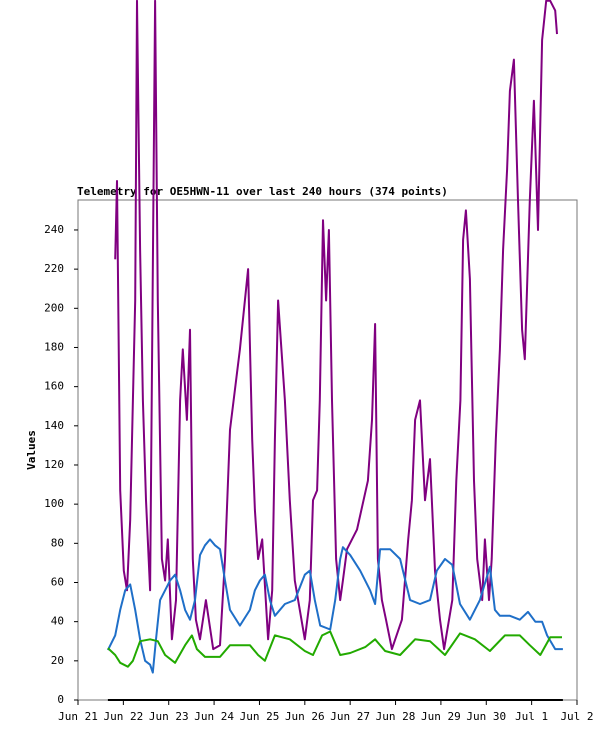  What do you see at coordinates (54, 464) in the screenshot?
I see `y-tick-label: 120` at bounding box center [54, 464].